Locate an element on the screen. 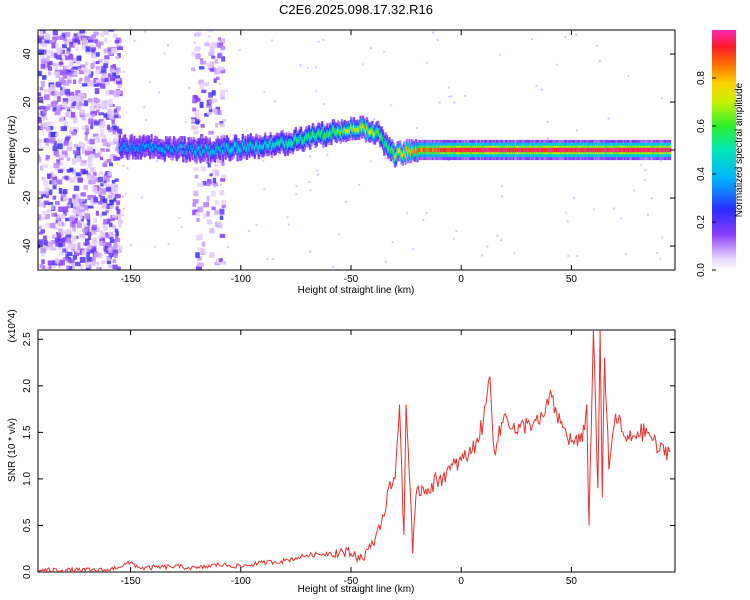 Image resolution: width=750 pixels, height=600 pixels. y-tick-label: 1.0 is located at coordinates (27, 479).